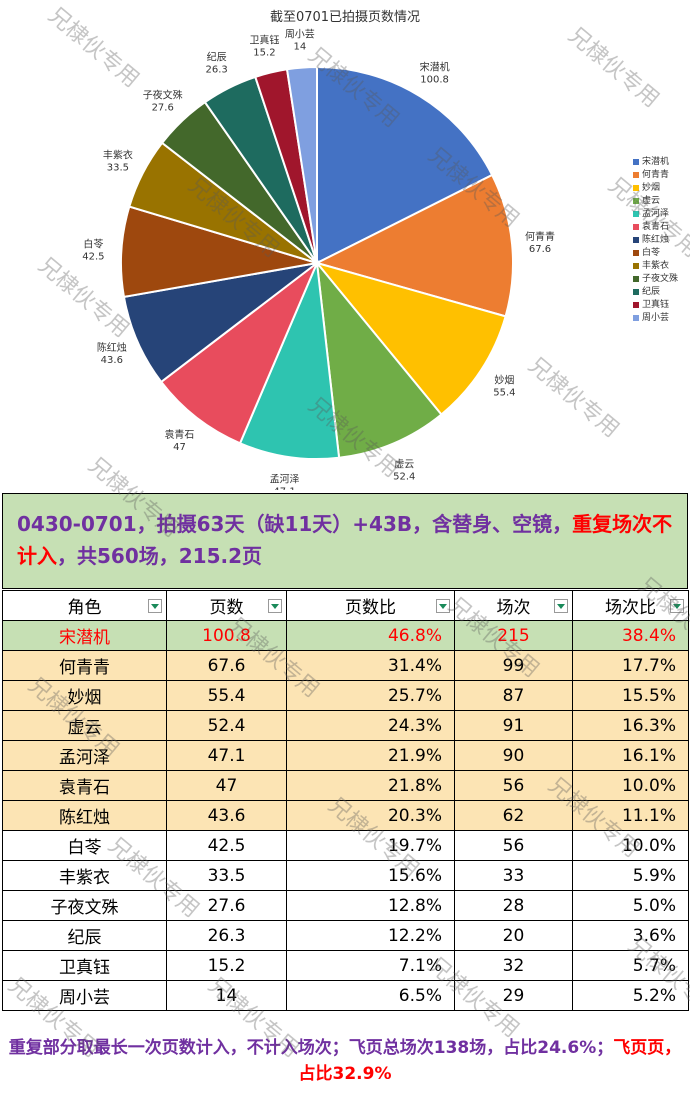 The width and height of the screenshot is (690, 1096). What do you see at coordinates (84, 965) in the screenshot?
I see `cell-role: 卫真钰` at bounding box center [84, 965].